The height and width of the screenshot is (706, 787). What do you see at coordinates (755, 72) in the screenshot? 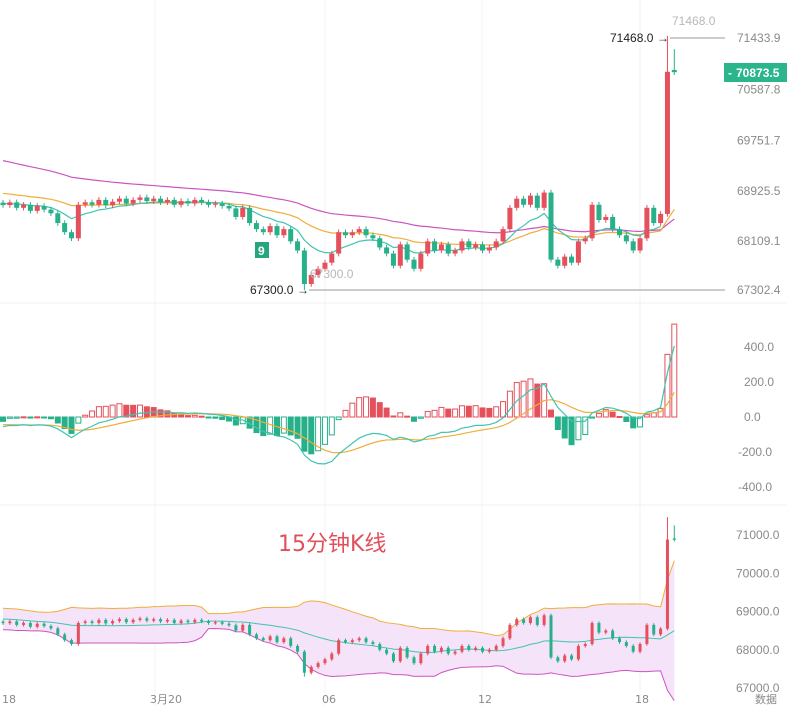
I see `last-price-tag: - 70873.5` at bounding box center [755, 72].